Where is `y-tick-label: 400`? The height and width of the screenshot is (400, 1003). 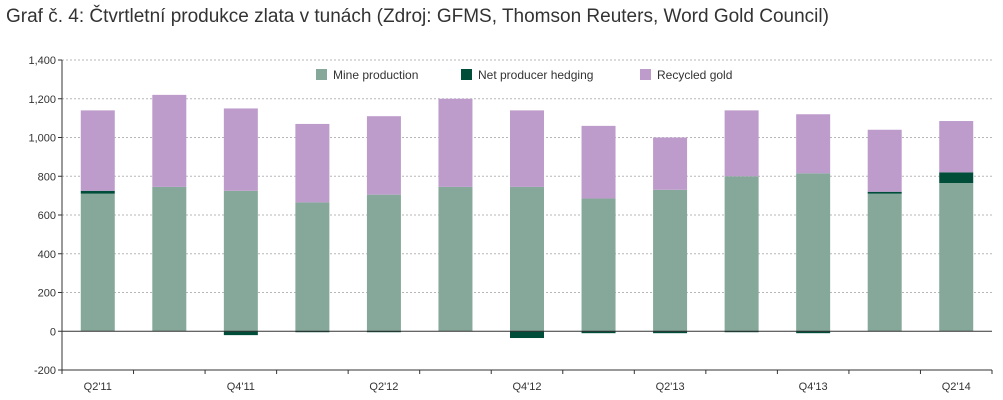
y-tick-label: 400 is located at coordinates (47, 255).